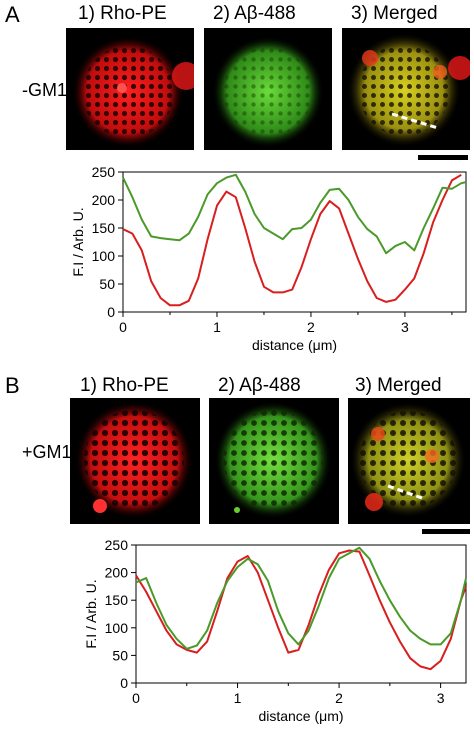  Describe the element at coordinates (443, 157) in the screenshot. I see `panel-a-scale-bar` at that location.